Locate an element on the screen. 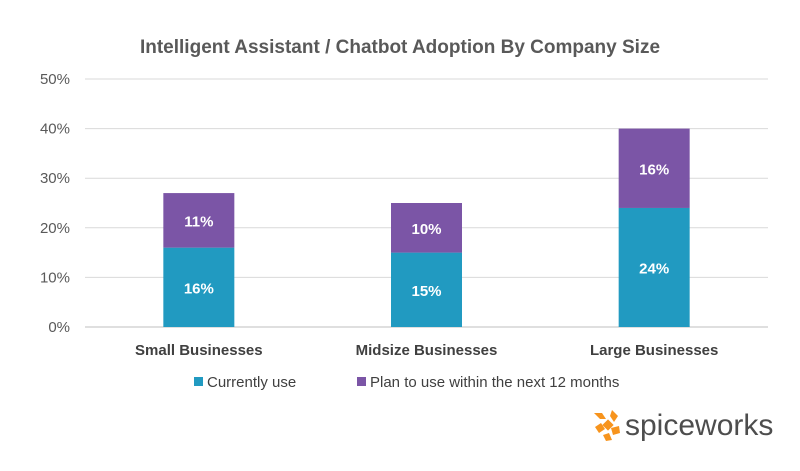 The width and height of the screenshot is (800, 471). bar-large-businesses-plan is located at coordinates (654, 168).